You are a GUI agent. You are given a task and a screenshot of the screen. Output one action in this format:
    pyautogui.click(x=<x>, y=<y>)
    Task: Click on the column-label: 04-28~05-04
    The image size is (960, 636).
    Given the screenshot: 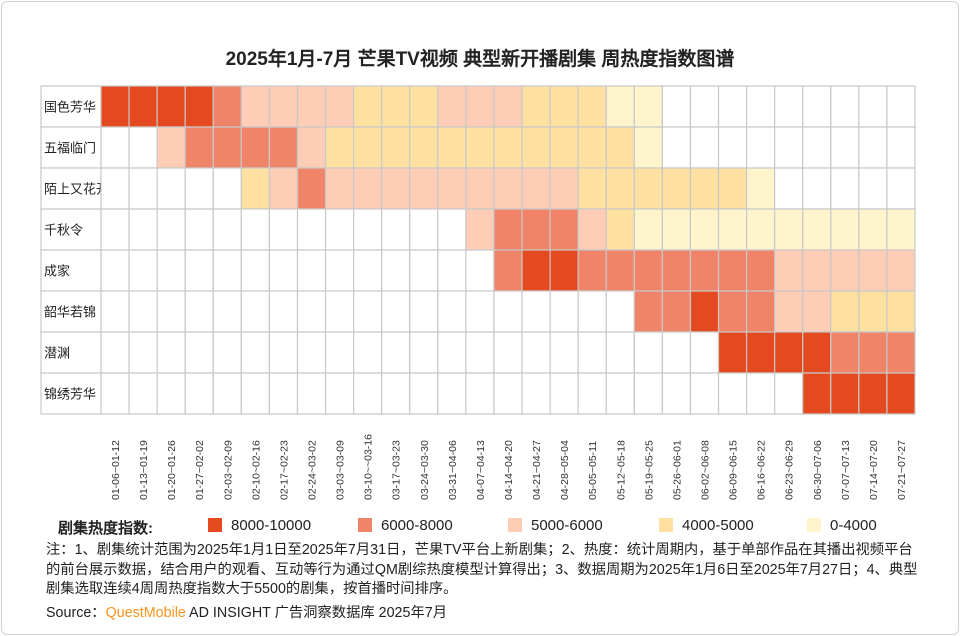 What is the action you would take?
    pyautogui.click(x=565, y=470)
    